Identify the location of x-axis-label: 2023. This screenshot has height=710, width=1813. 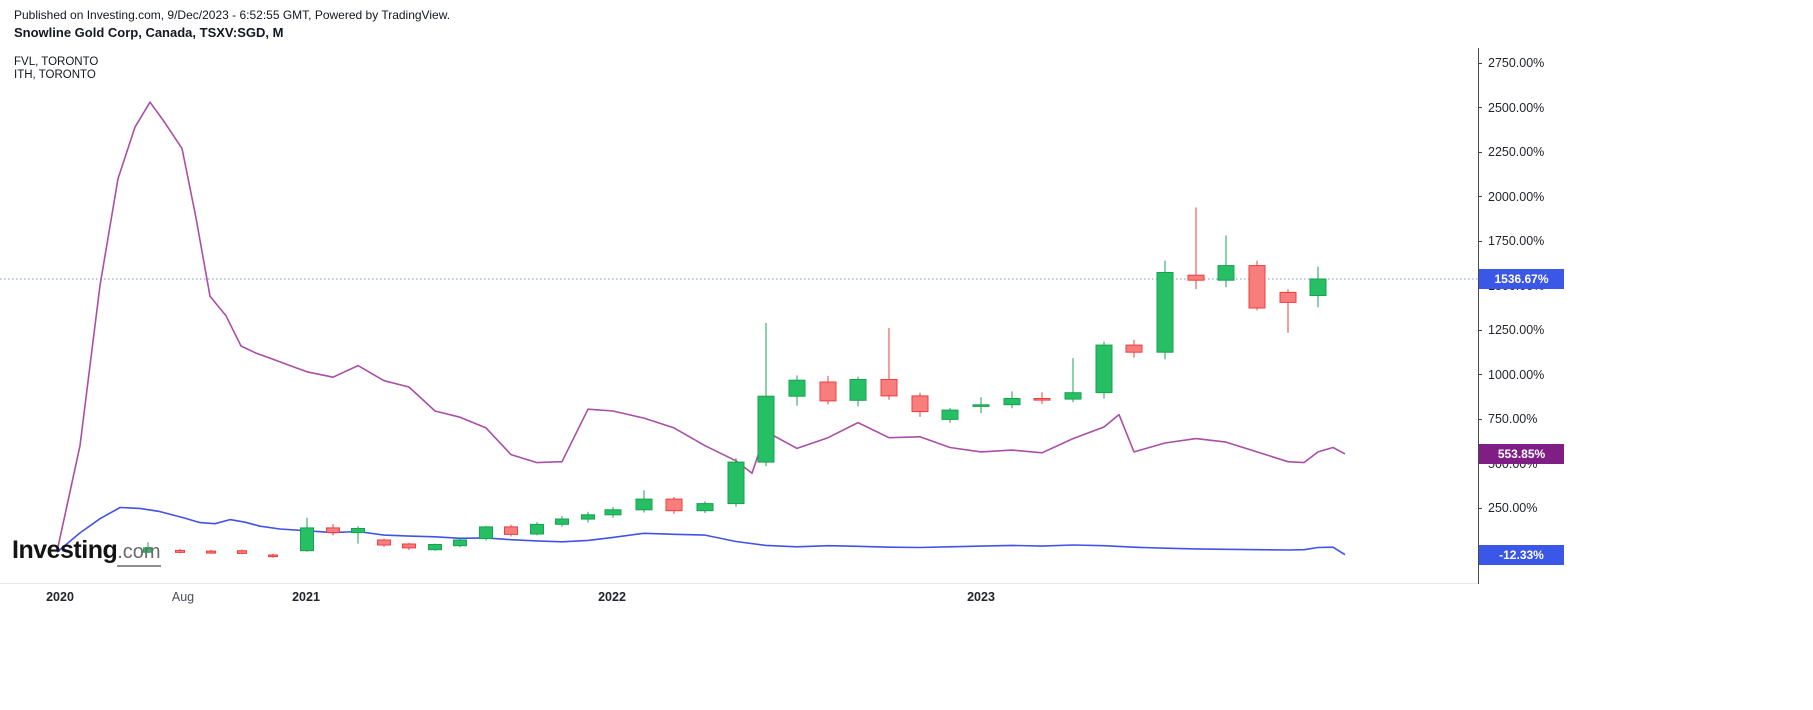
(981, 597).